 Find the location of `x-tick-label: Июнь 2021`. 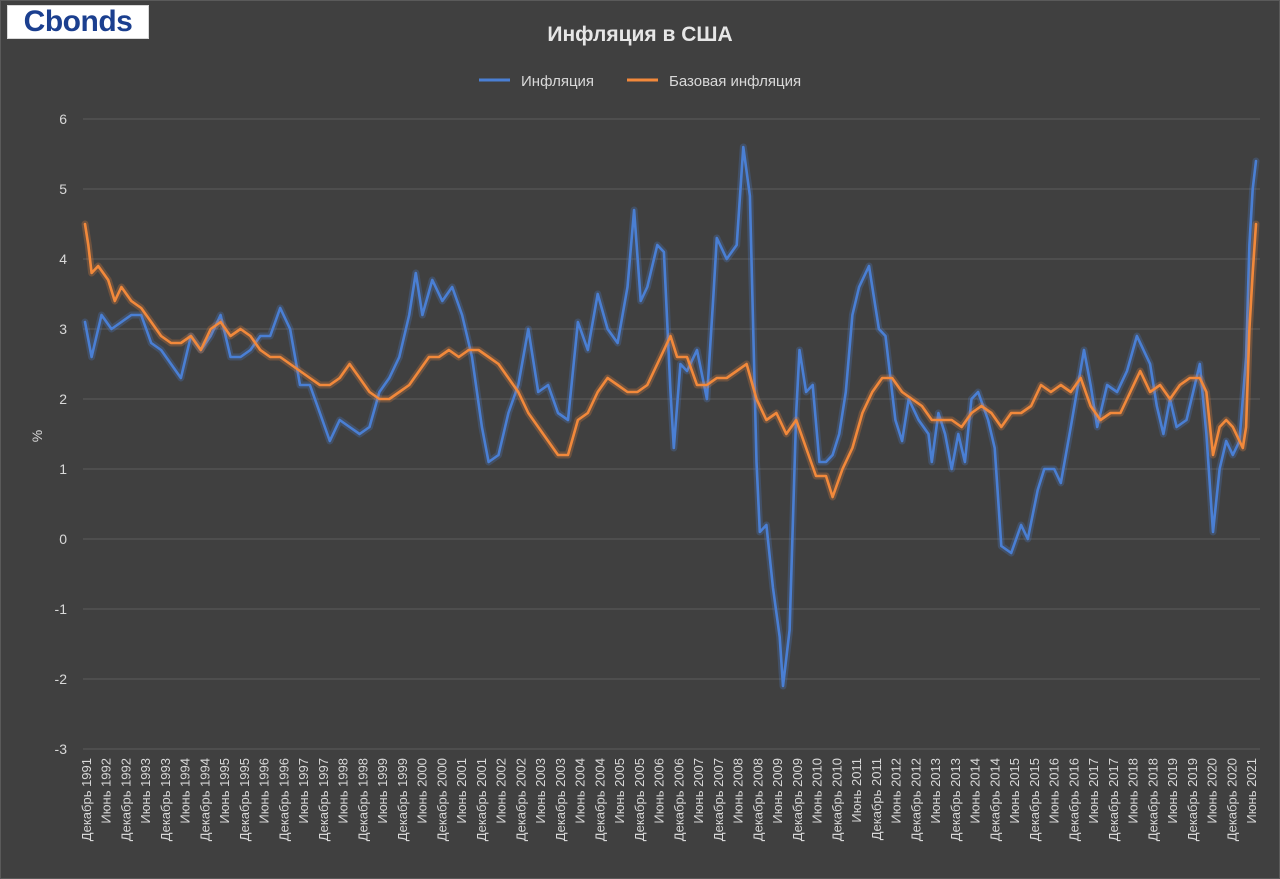

x-tick-label: Июнь 2021 is located at coordinates (1251, 791).